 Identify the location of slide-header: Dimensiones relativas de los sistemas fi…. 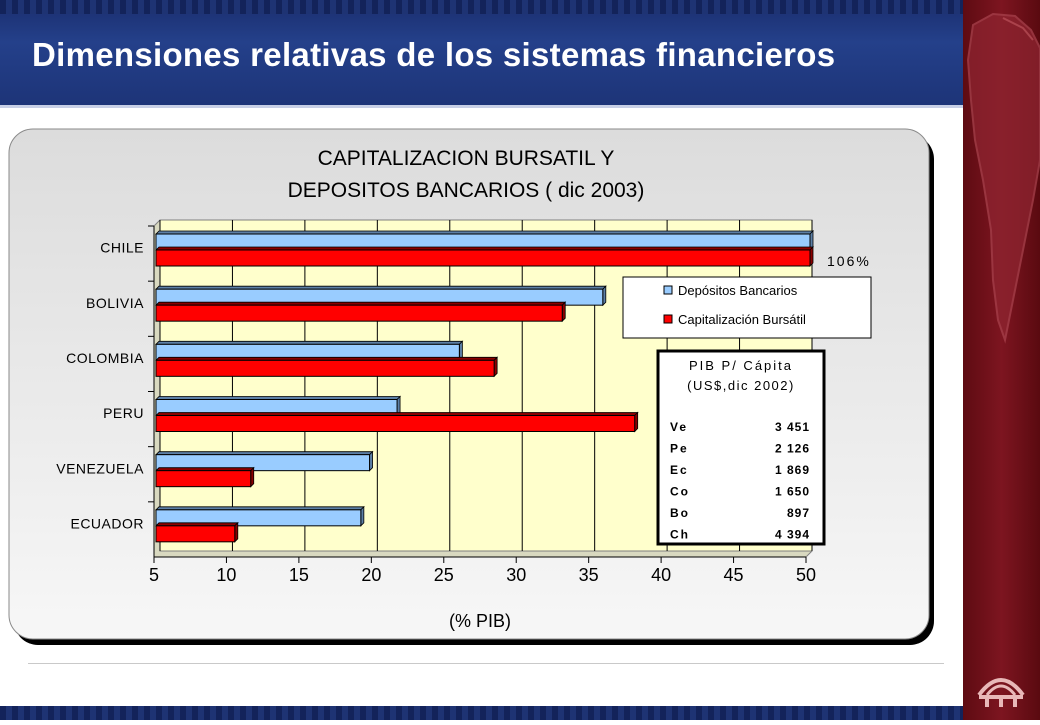
(481, 54).